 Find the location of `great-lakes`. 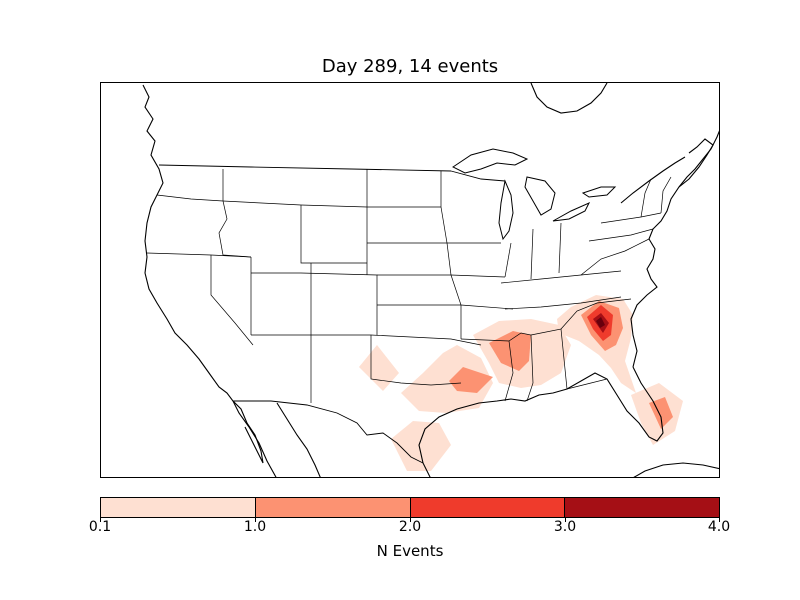

great-lakes is located at coordinates (534, 194).